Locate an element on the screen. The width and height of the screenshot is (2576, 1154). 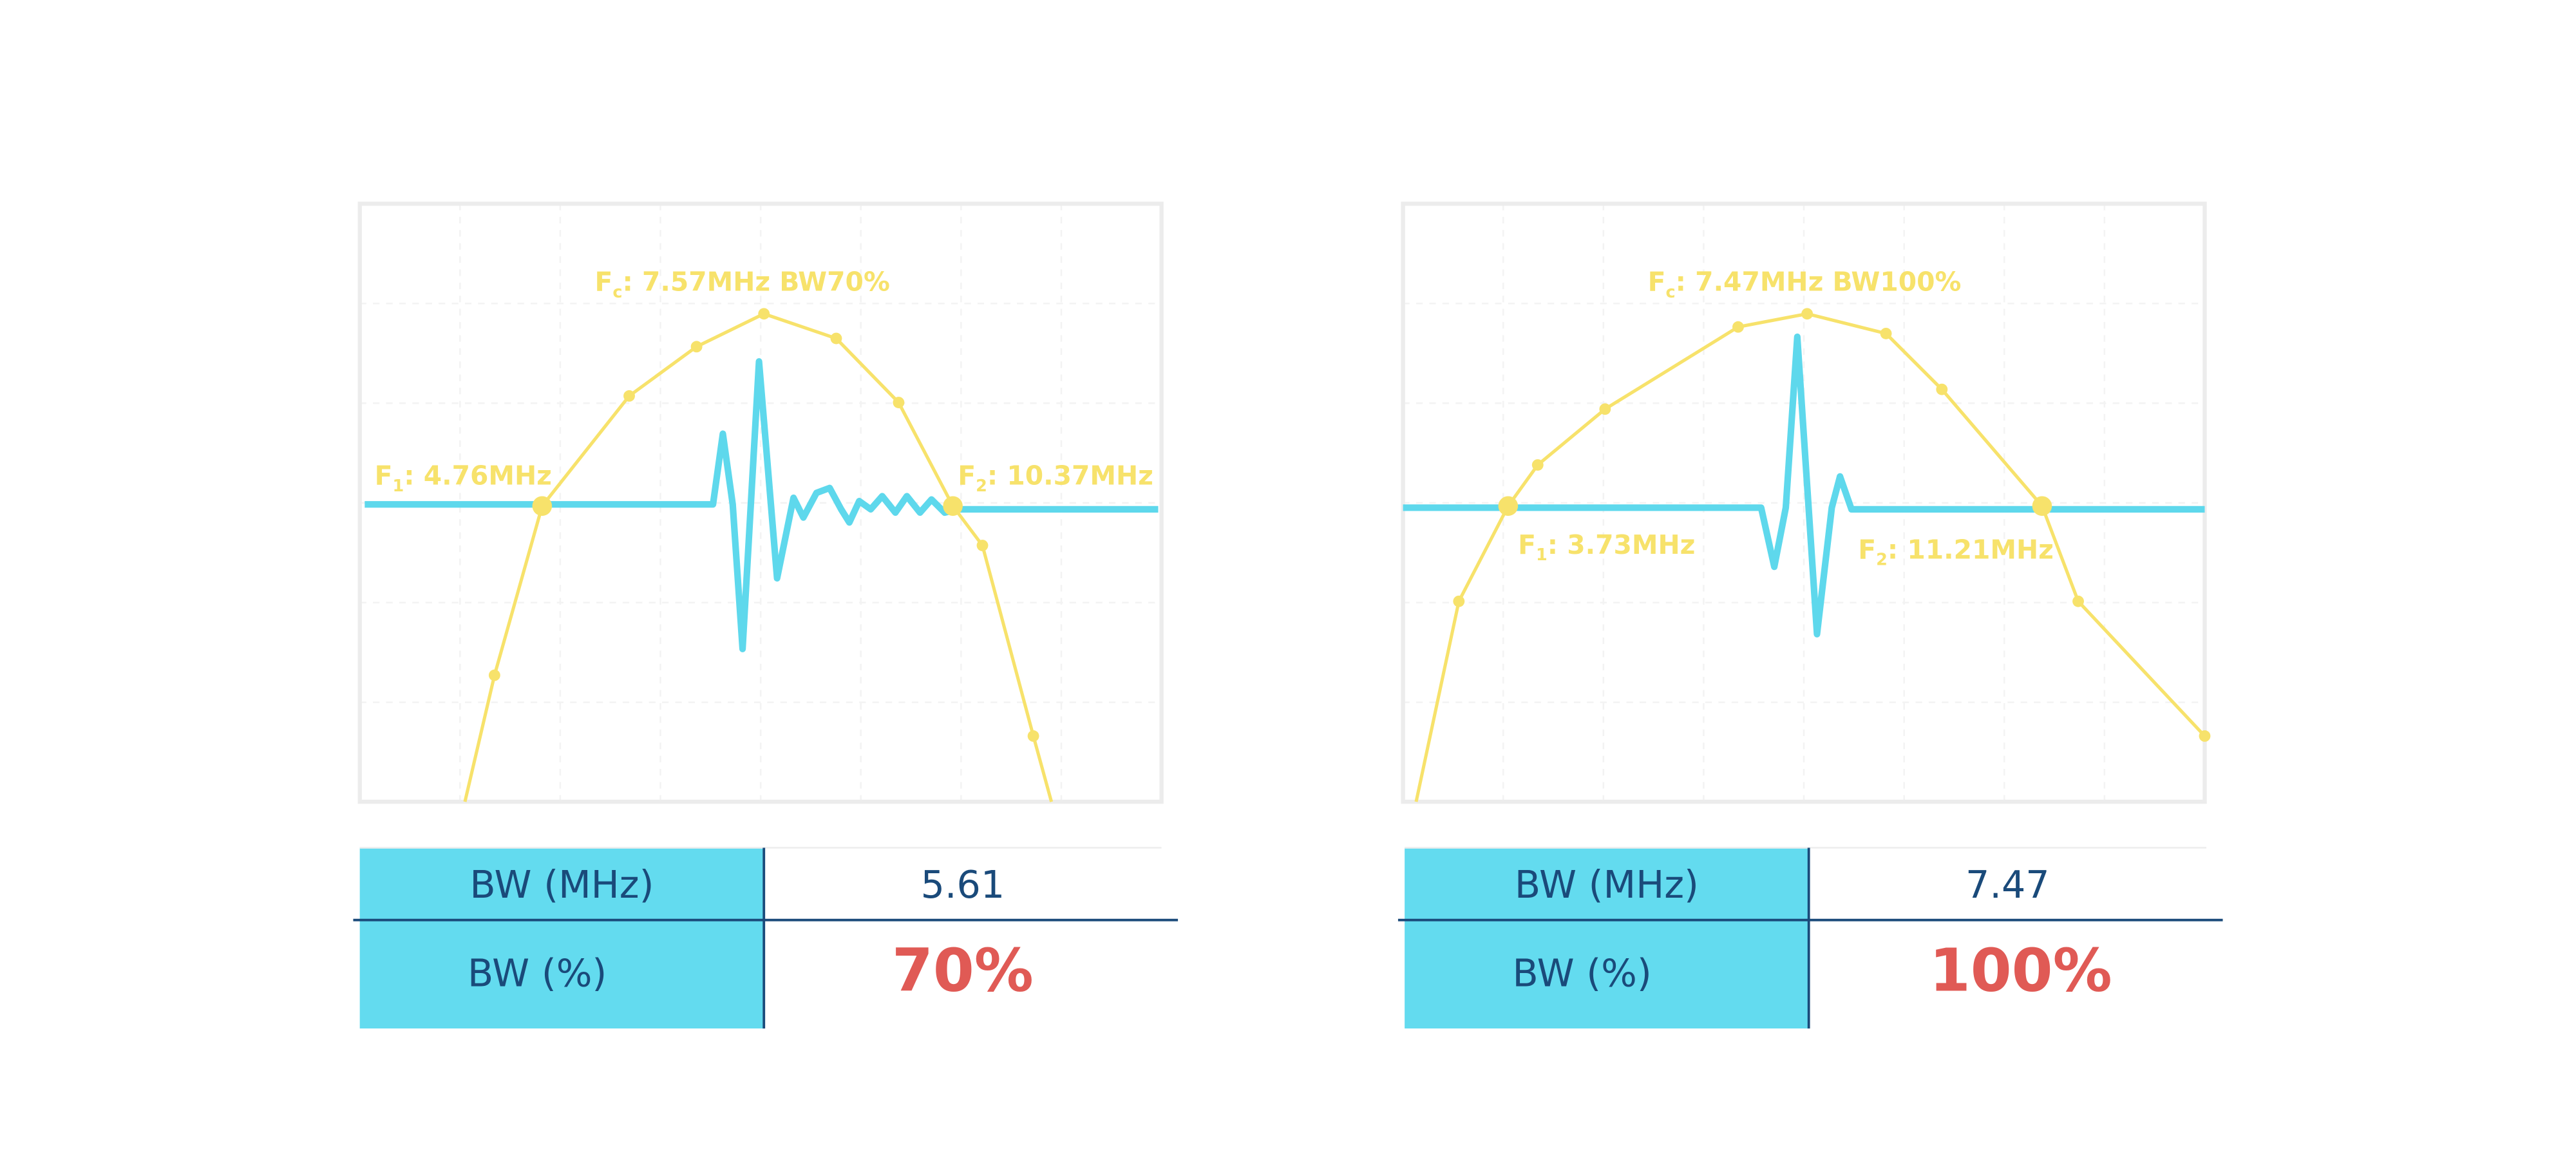
row-value: 5.61 is located at coordinates (963, 885).